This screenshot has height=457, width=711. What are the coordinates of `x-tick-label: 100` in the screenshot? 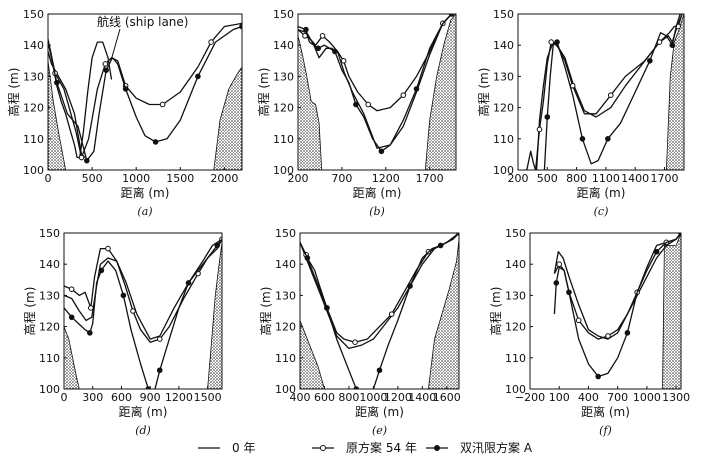 It's located at (559, 397).